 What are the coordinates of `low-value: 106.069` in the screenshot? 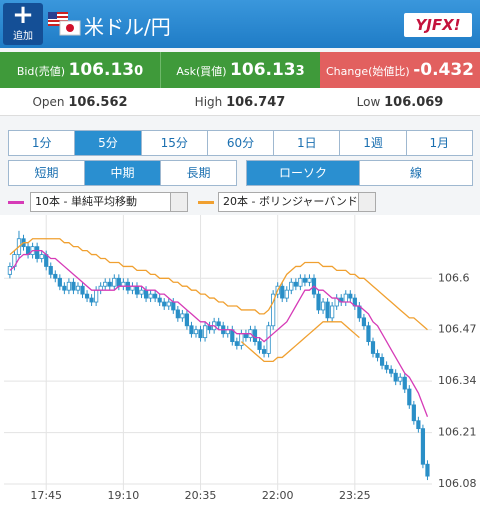 It's located at (414, 102).